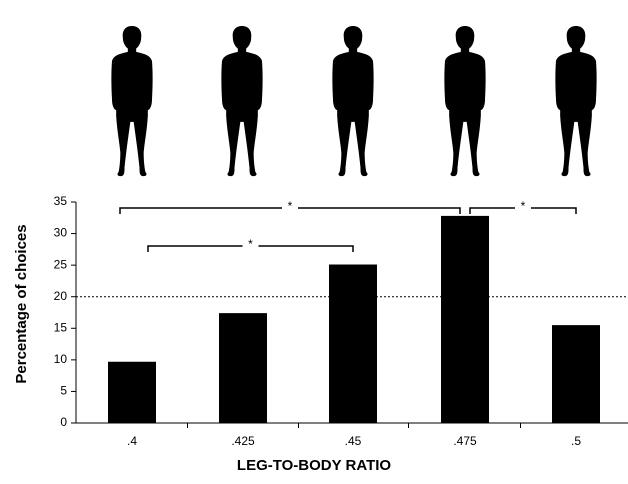 Image resolution: width=628 pixels, height=484 pixels. I want to click on y-tick-label: 30, so click(61, 233).